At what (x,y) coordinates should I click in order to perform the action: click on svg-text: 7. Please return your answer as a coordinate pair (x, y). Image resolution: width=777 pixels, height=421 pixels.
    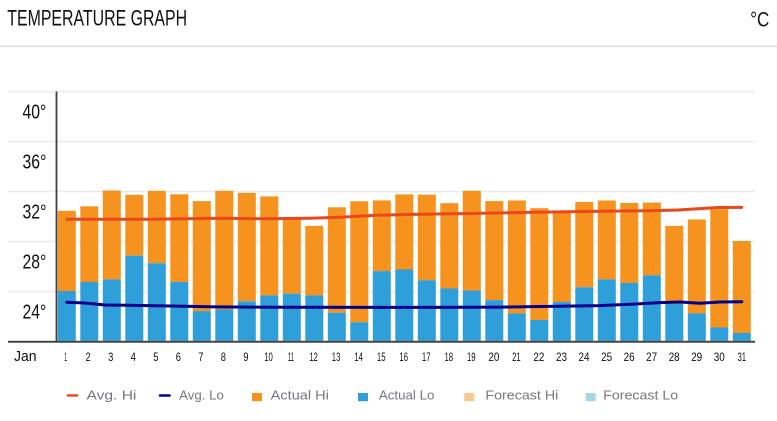
    Looking at the image, I should click on (200, 357).